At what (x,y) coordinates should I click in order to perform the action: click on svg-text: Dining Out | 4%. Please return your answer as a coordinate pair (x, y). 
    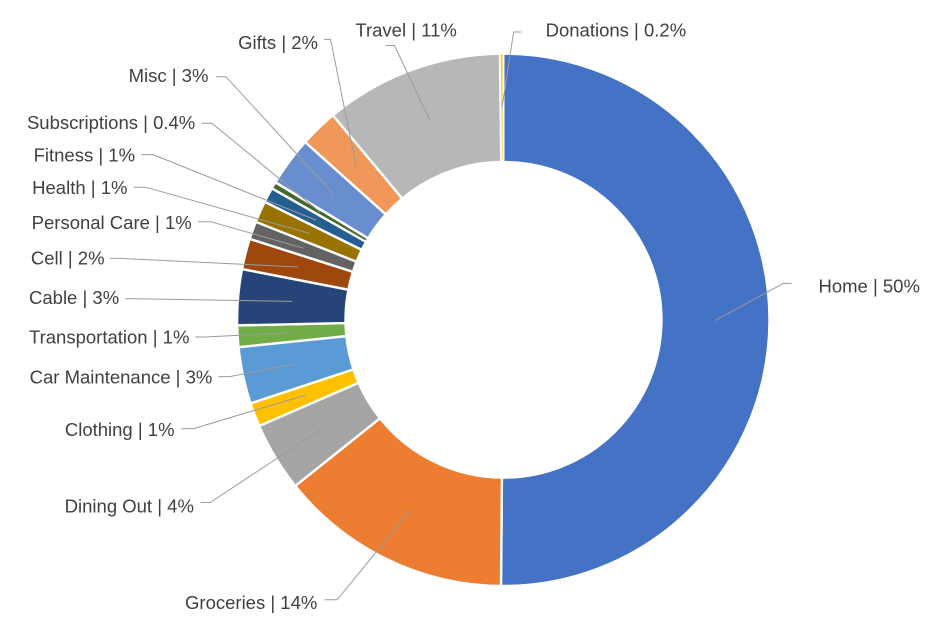
    Looking at the image, I should click on (129, 506).